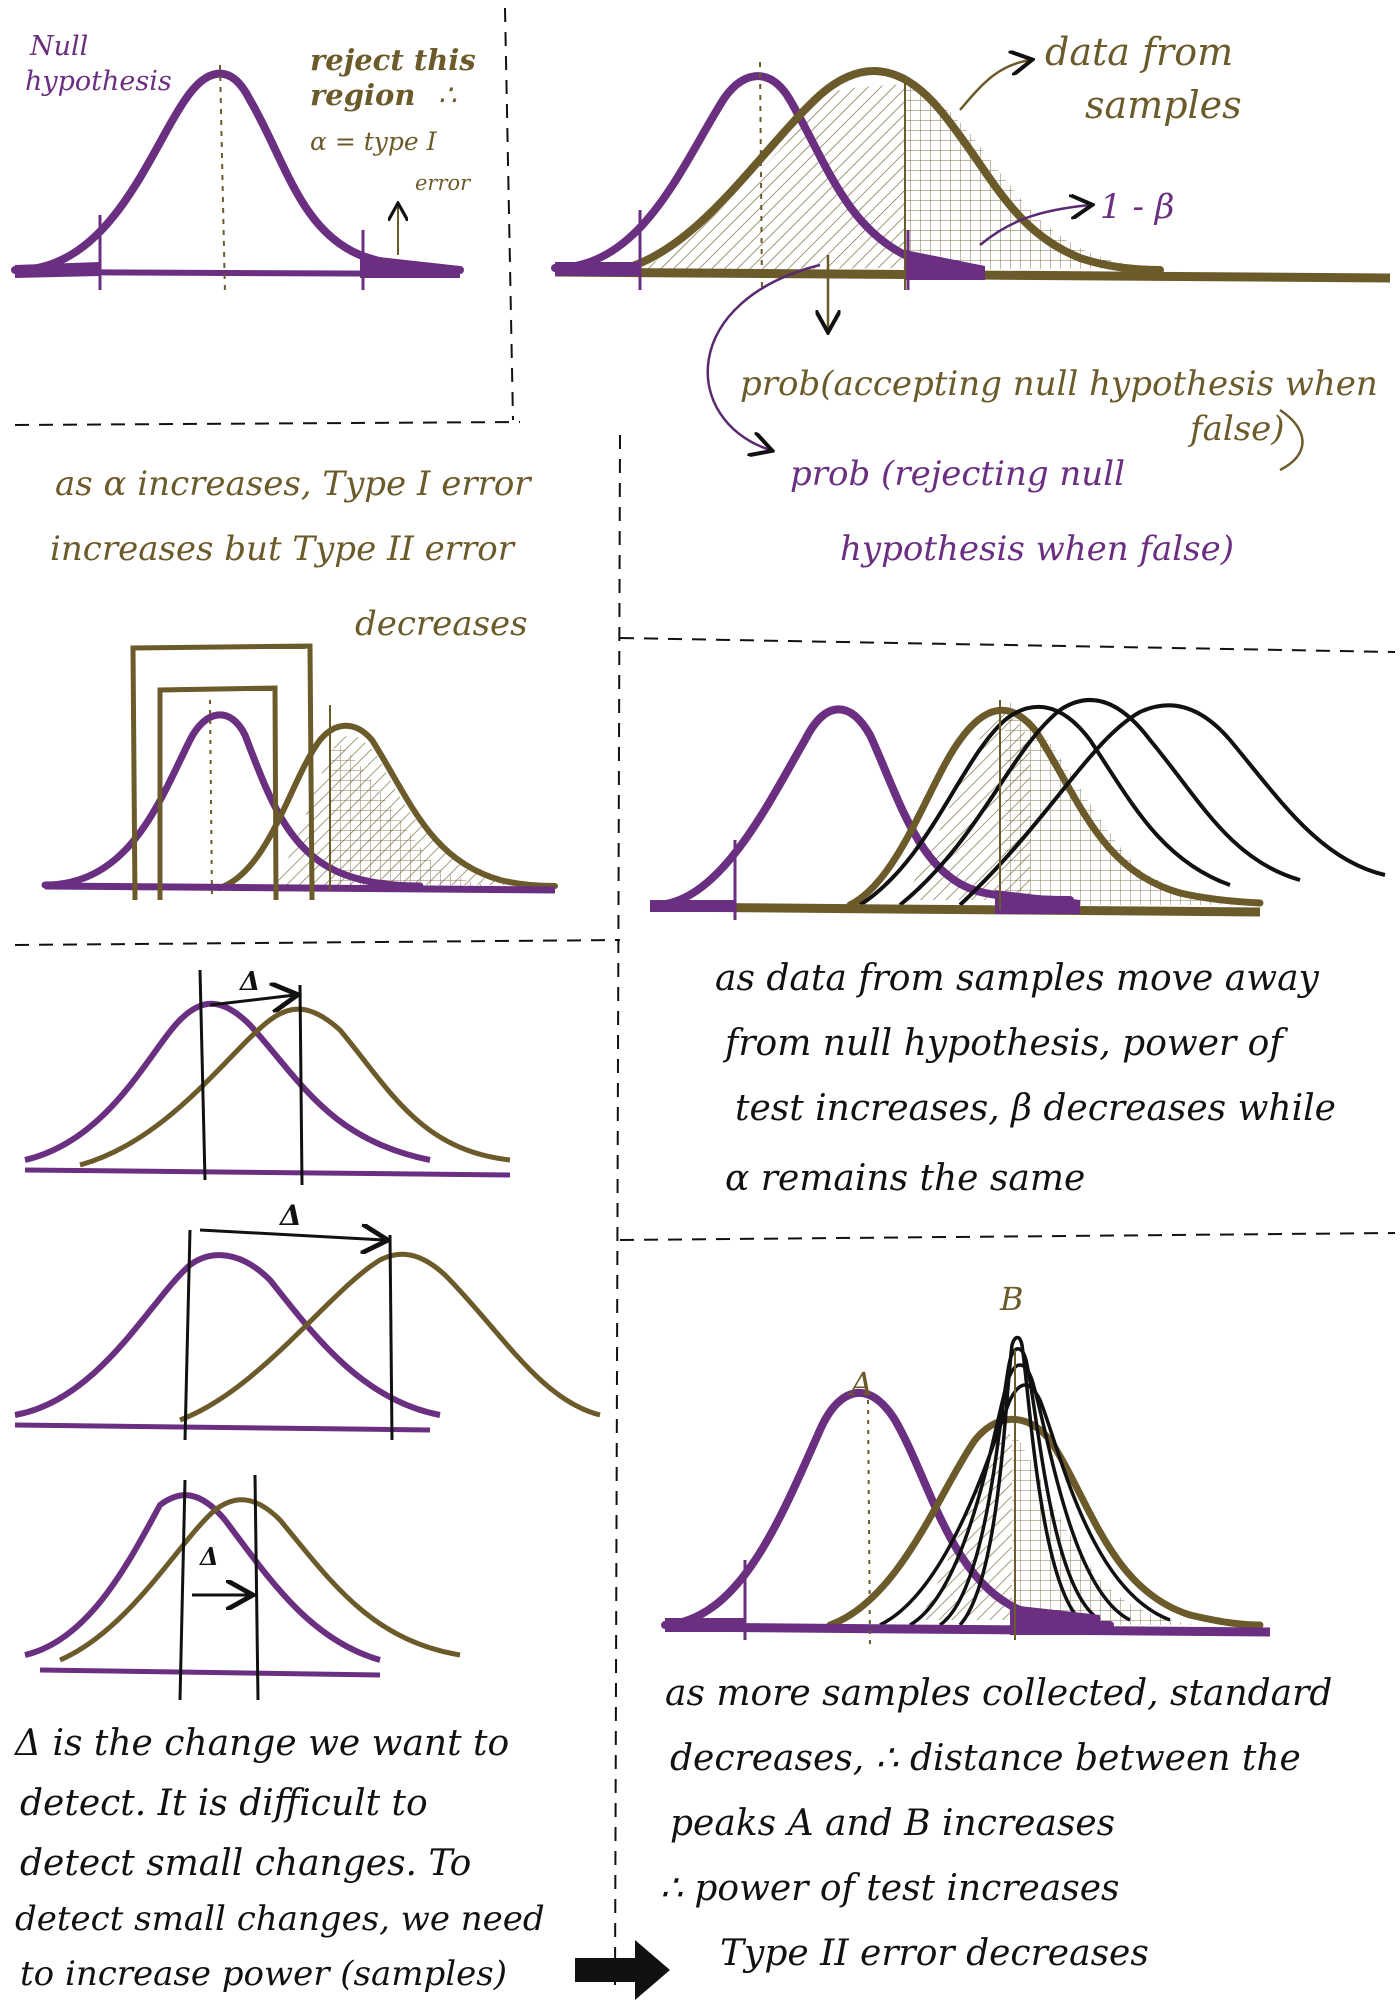  Describe the element at coordinates (222, 772) in the screenshot. I see `alpha-brackets` at that location.